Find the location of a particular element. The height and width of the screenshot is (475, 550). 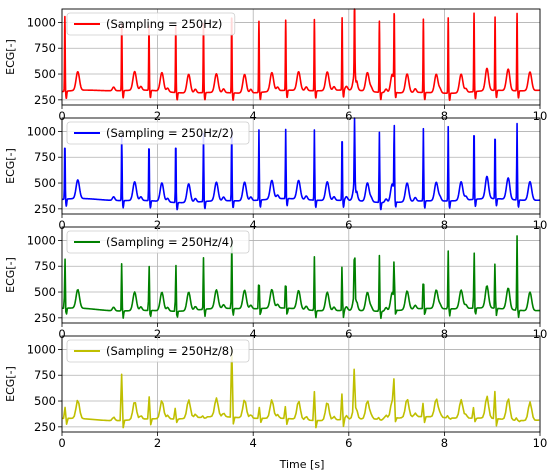

legend-label: (Sampling = 250Hz) is located at coordinates (164, 24).